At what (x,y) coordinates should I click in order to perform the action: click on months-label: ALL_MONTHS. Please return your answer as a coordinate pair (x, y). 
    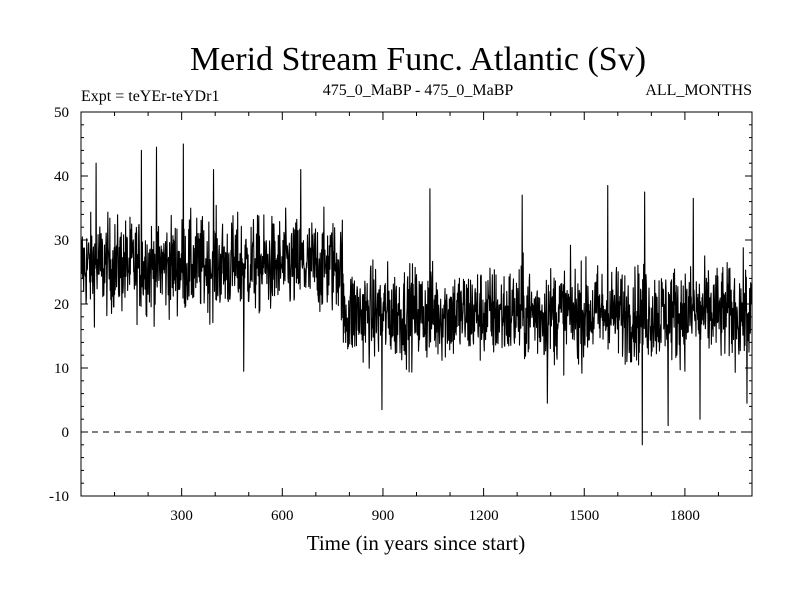
    Looking at the image, I should click on (698, 90).